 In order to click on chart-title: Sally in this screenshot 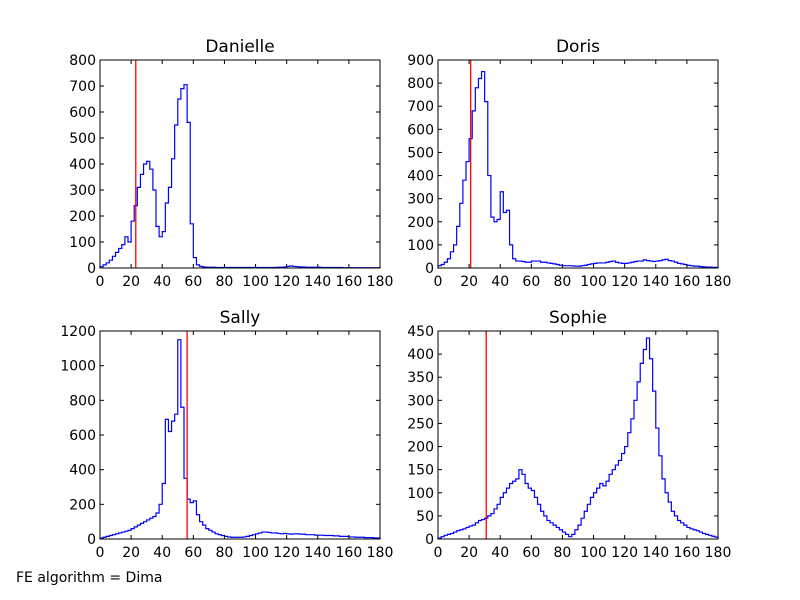, I will do `click(240, 318)`.